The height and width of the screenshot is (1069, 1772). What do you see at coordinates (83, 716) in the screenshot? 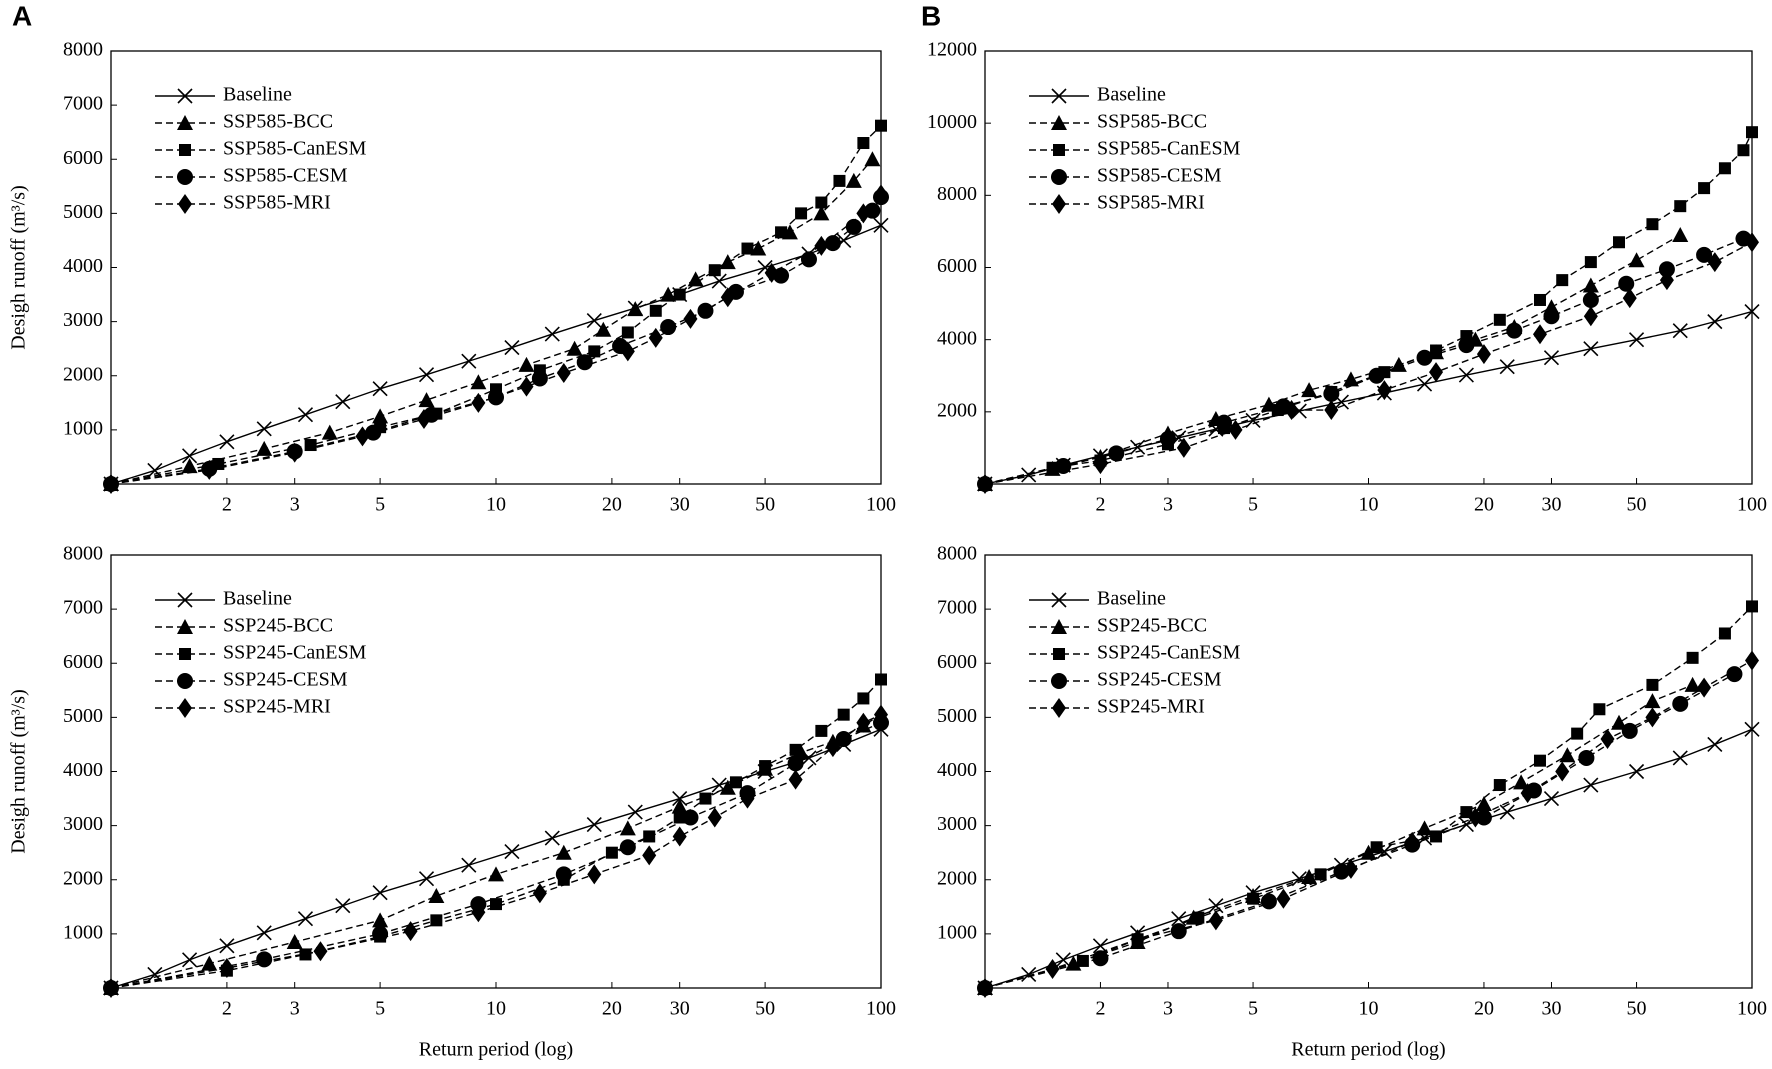
I see `y-tick-label: 5000` at bounding box center [83, 716].